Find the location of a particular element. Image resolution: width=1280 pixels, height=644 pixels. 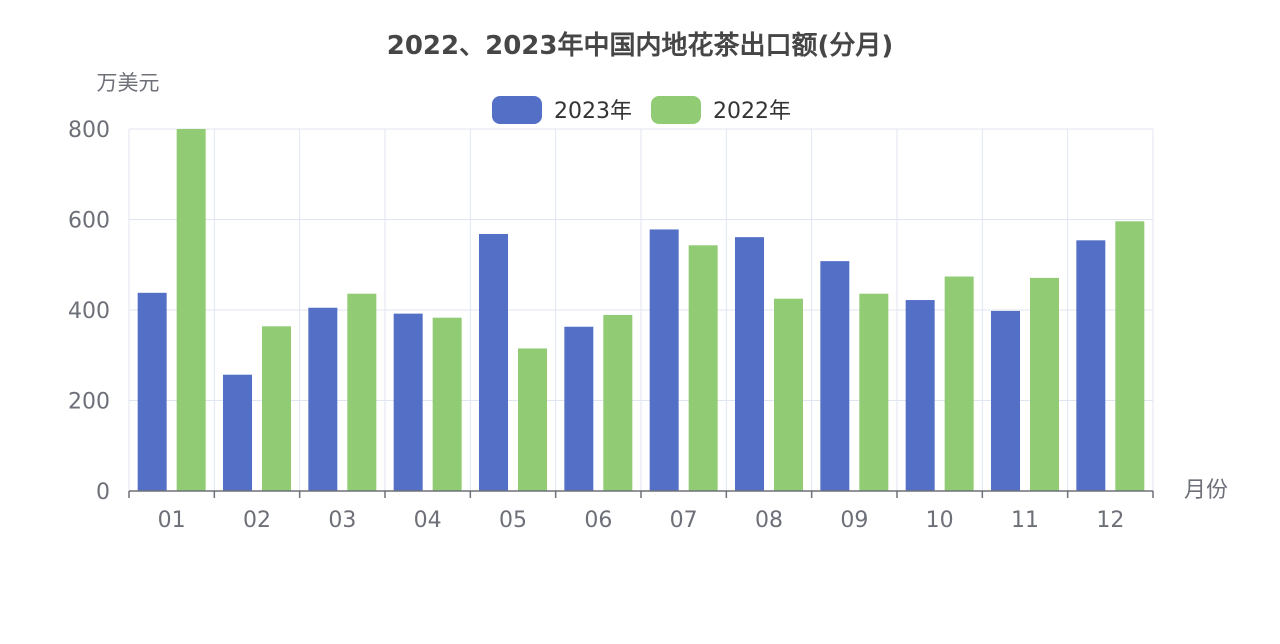

x-tick-label: 04 is located at coordinates (428, 520).